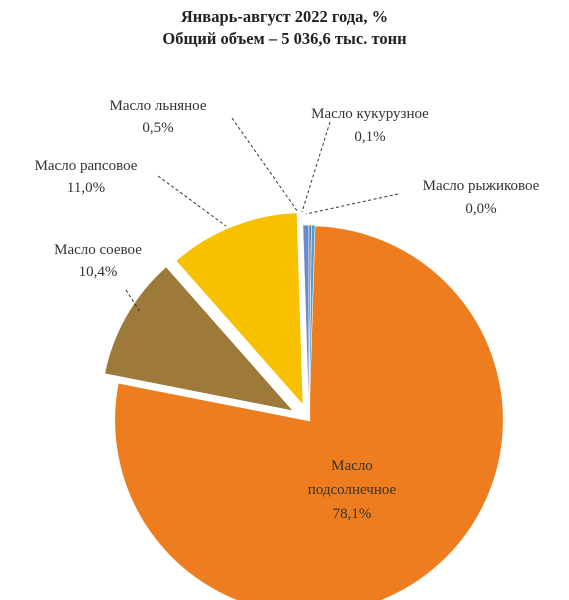 The width and height of the screenshot is (569, 600). What do you see at coordinates (157, 128) in the screenshot?
I see `slice-value-flax: 0,5%` at bounding box center [157, 128].